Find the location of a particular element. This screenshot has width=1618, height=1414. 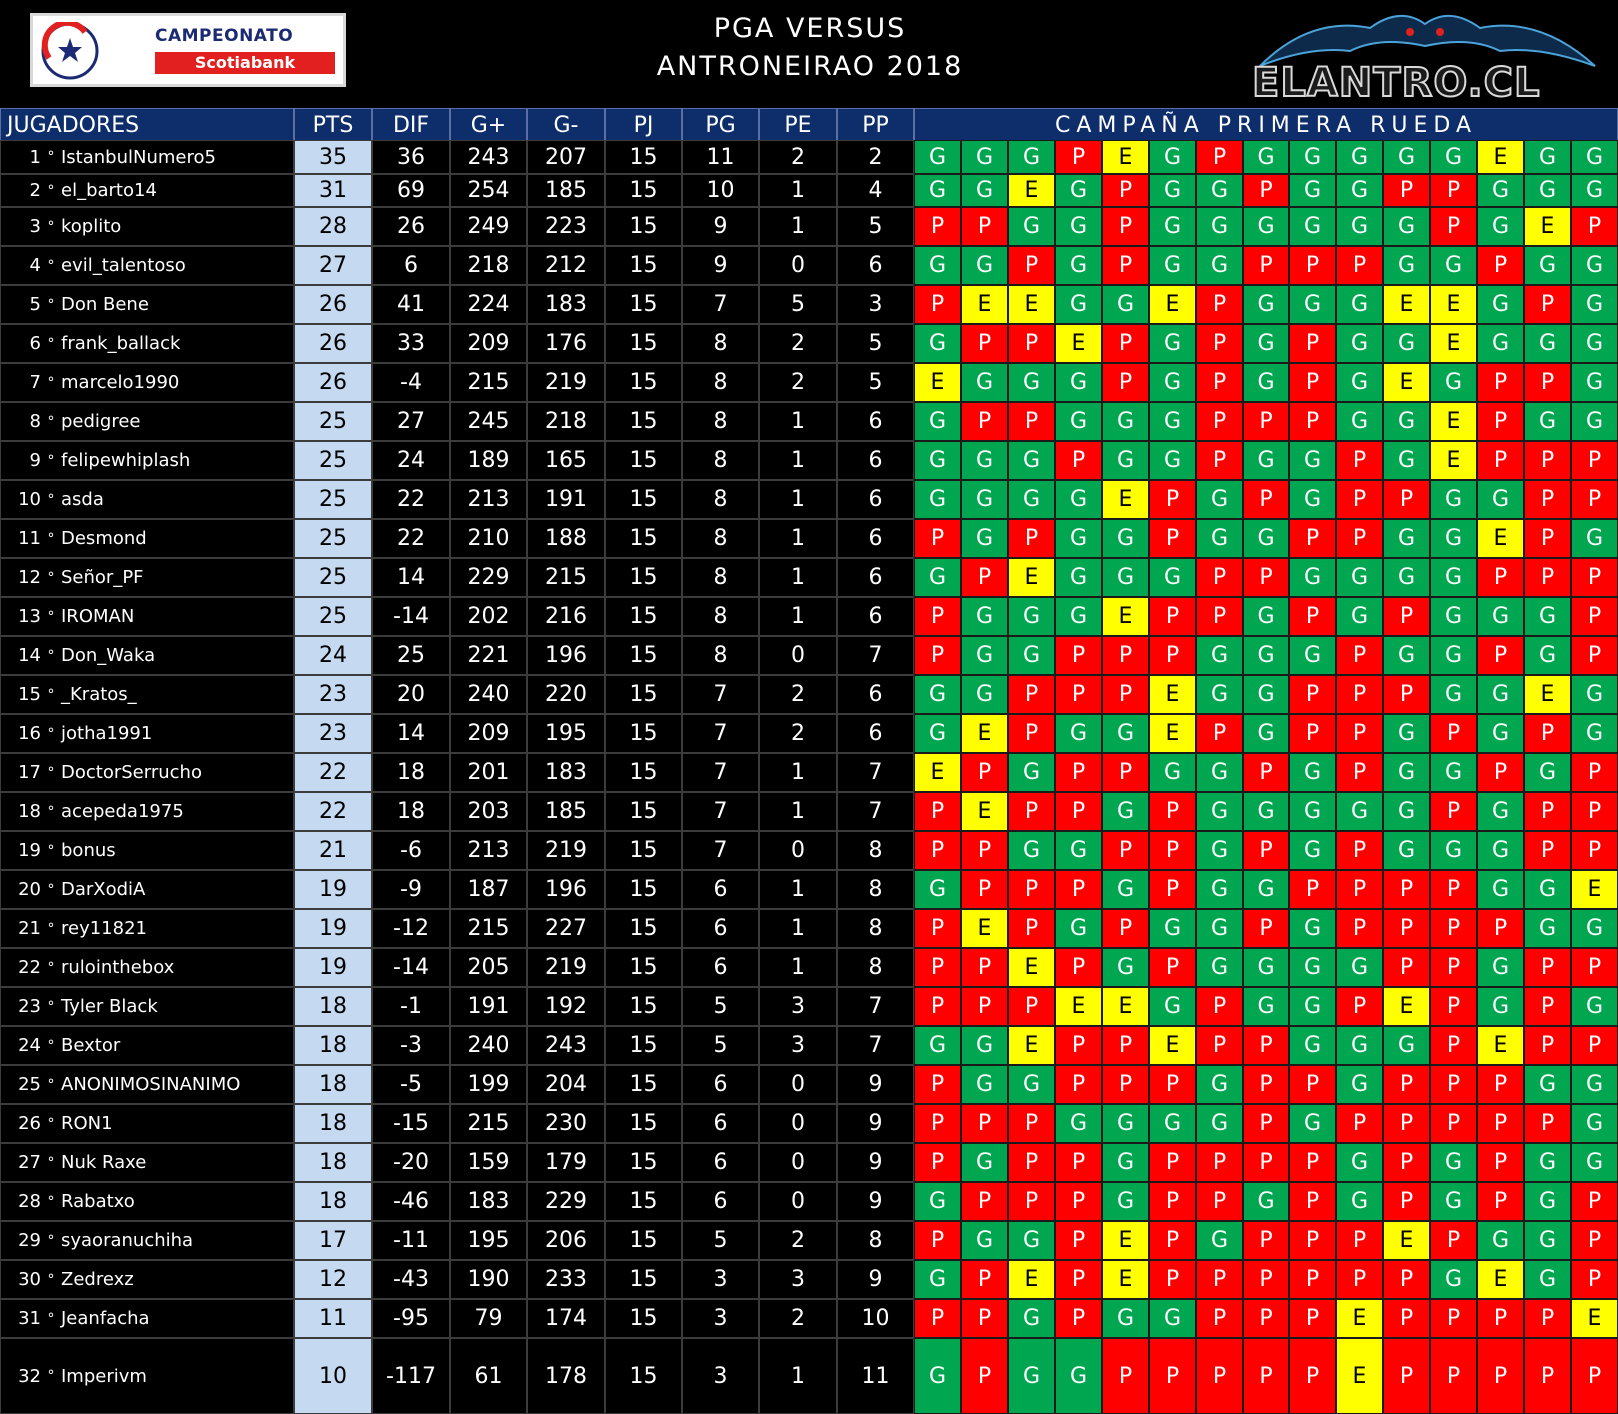

player-cell: 26 ° RON1 is located at coordinates (147, 1123).